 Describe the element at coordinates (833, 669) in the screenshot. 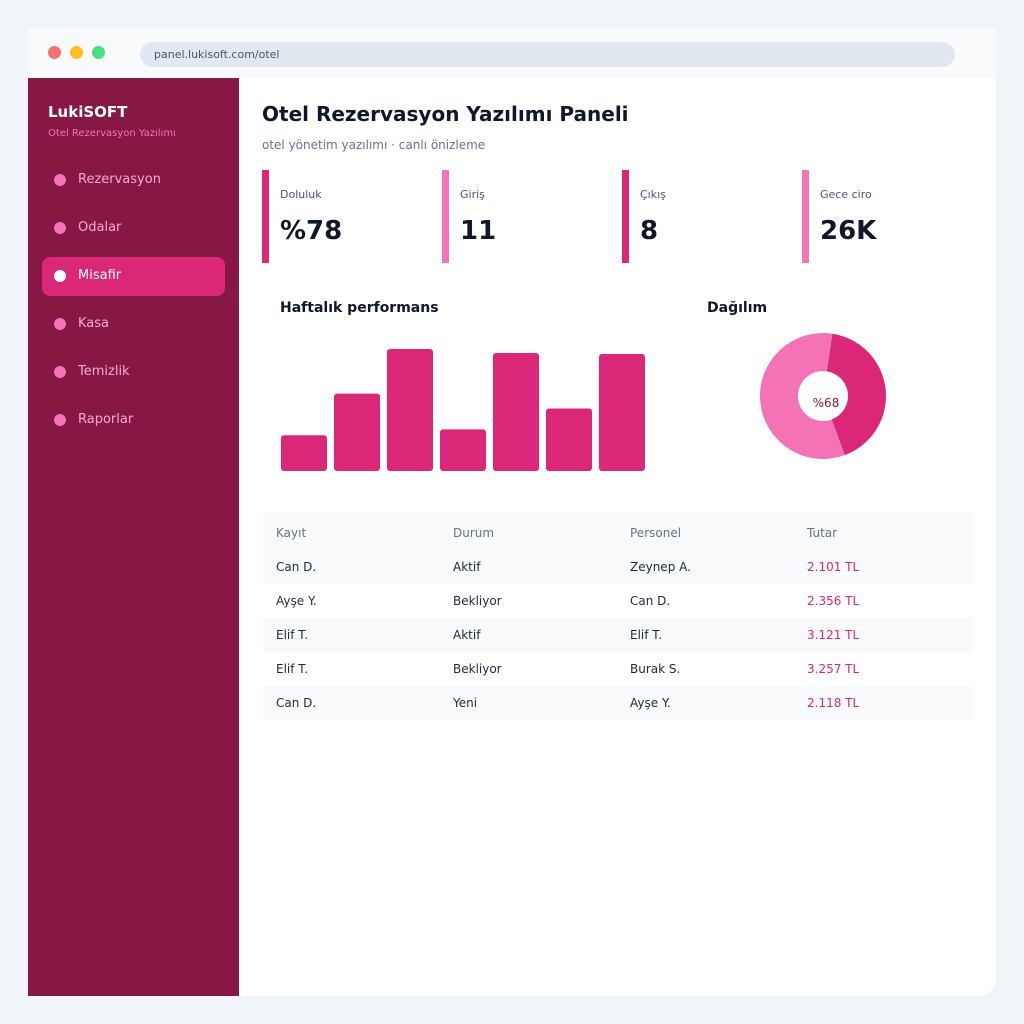

I see `cell-tutar: 3.257 TL` at that location.